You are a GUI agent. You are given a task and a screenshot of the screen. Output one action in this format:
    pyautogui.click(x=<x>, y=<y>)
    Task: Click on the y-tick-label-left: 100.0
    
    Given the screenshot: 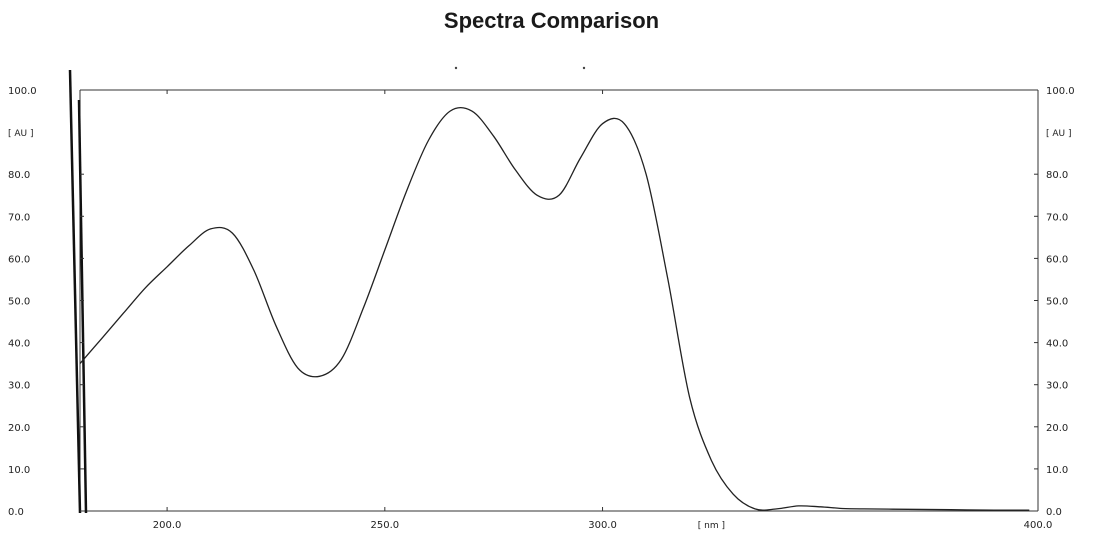 What is the action you would take?
    pyautogui.click(x=22, y=91)
    